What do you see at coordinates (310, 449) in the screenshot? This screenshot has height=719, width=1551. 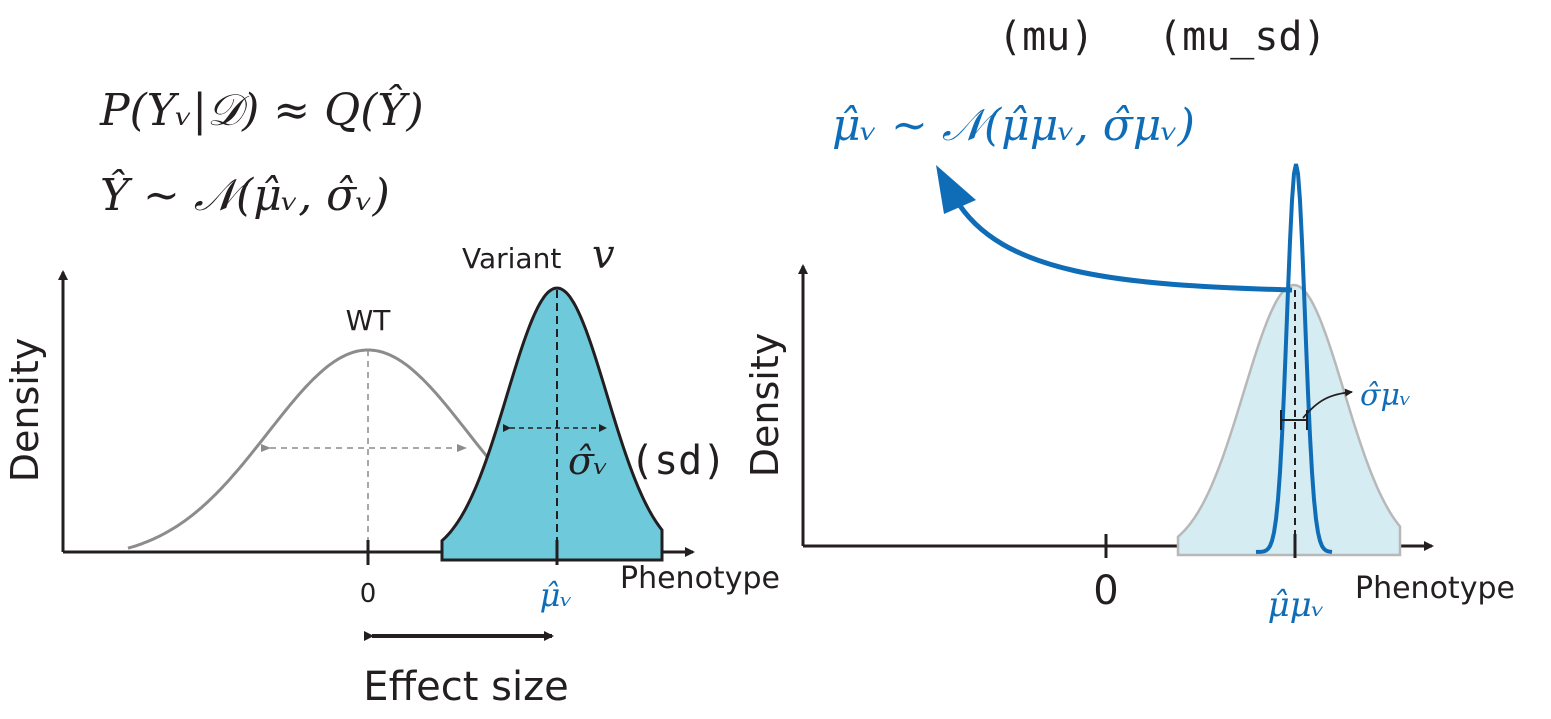 I see `wt-density-curve` at bounding box center [310, 449].